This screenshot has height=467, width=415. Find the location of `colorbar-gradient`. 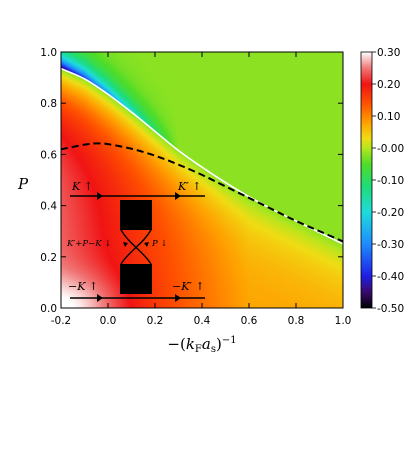

colorbar-gradient is located at coordinates (366, 180).